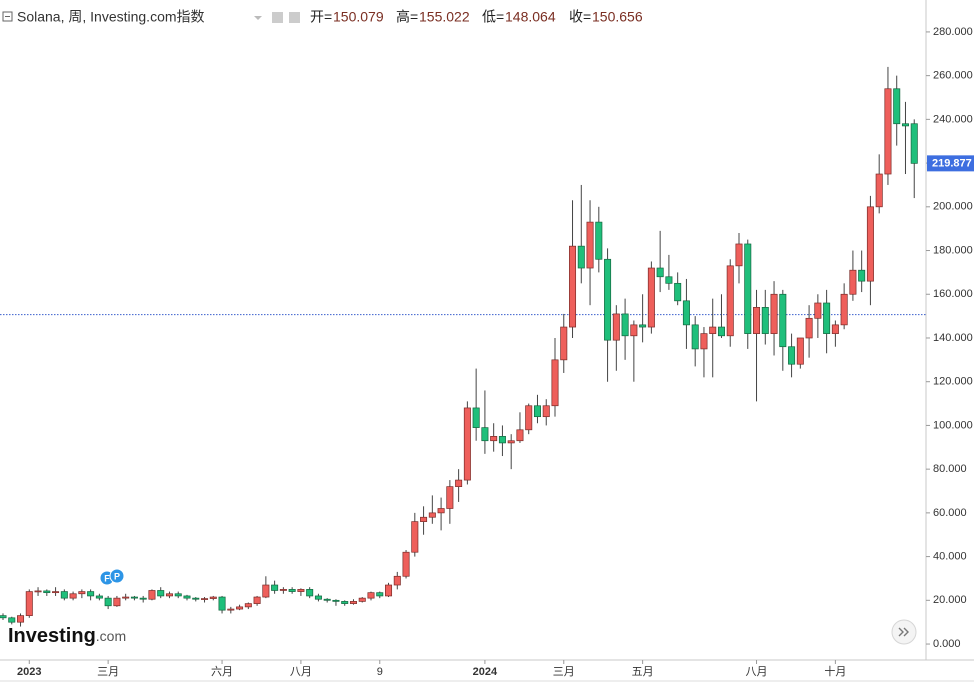 This screenshot has width=974, height=684. Describe the element at coordinates (950, 469) in the screenshot. I see `y-tick-label: 80.000` at that location.